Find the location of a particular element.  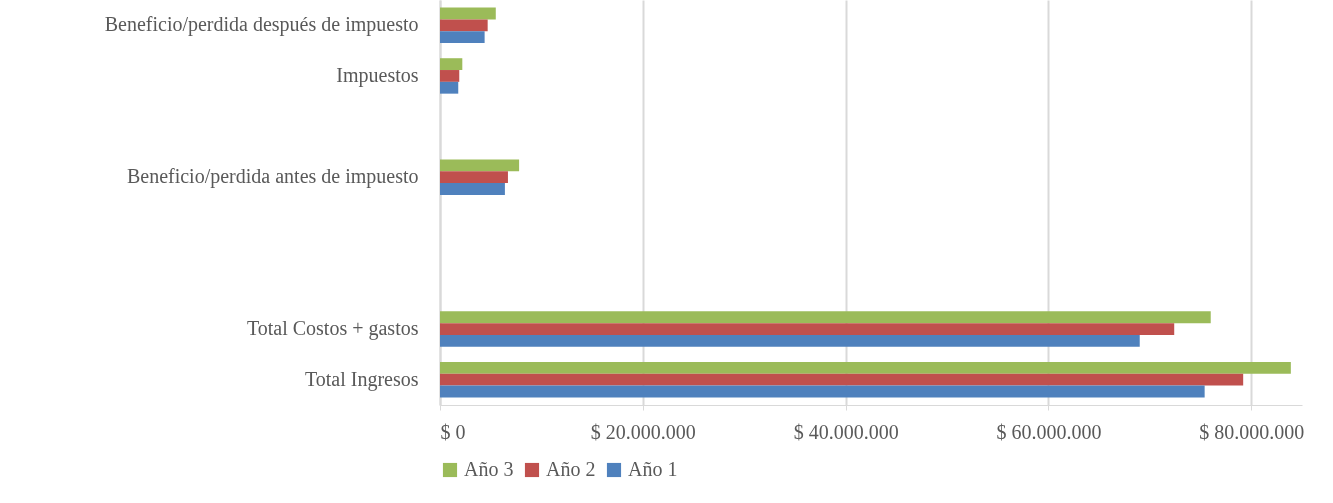

legend-label: Año 3 is located at coordinates (489, 469).